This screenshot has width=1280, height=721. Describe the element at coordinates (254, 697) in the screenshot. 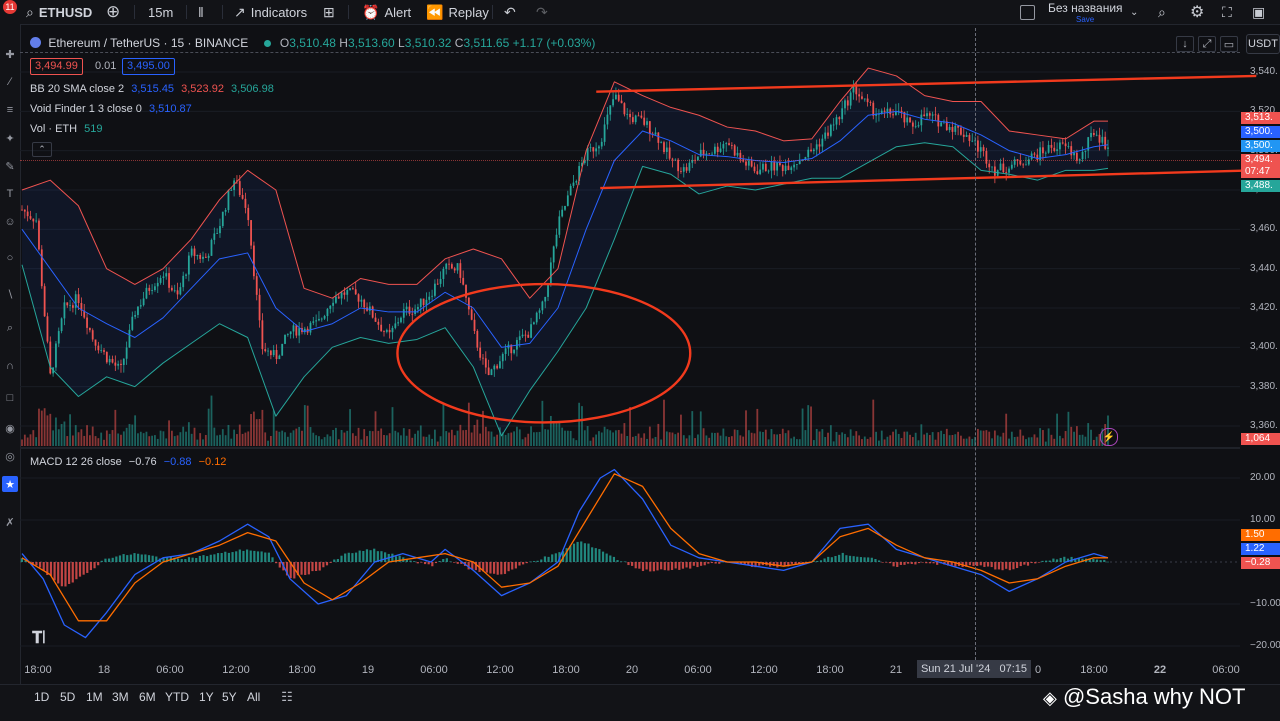

I see `range-button-all: All` at that location.